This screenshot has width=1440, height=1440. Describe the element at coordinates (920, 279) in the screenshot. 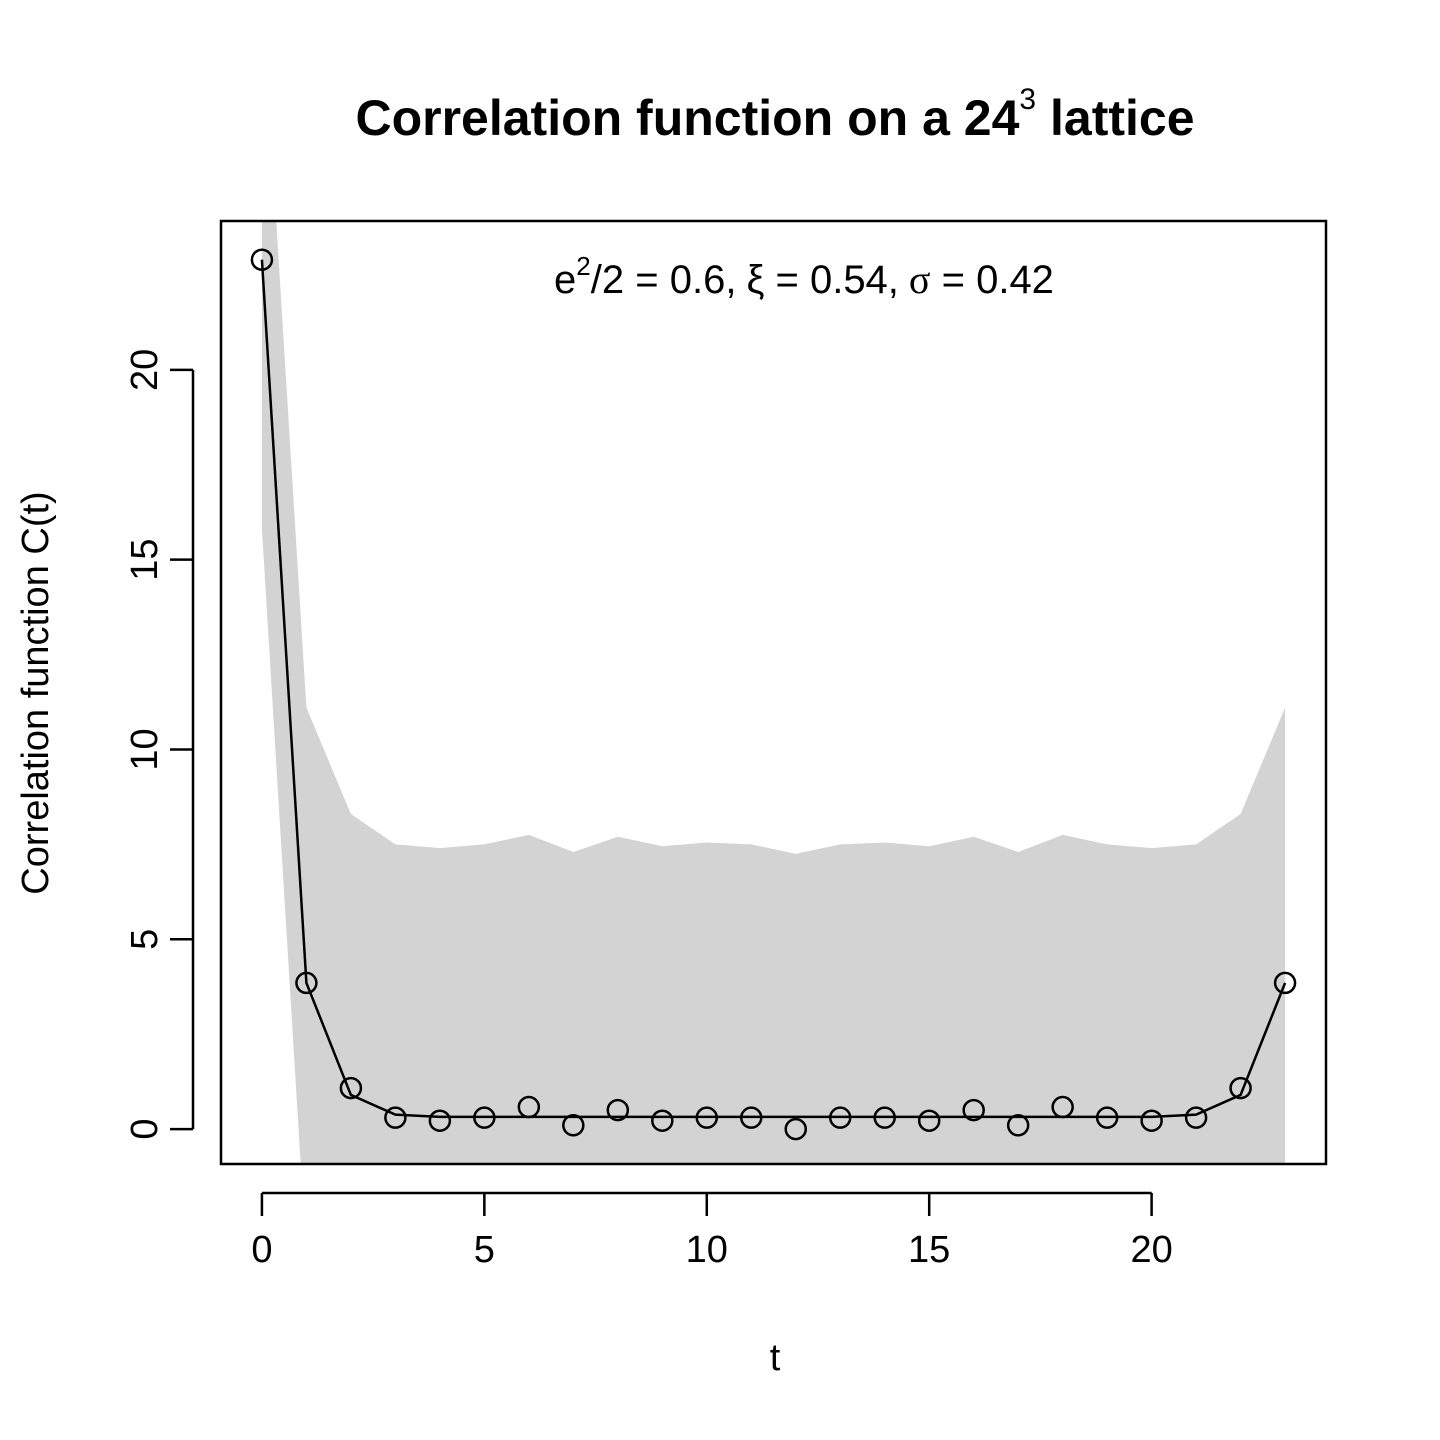

I see `annotation-sigma-symbol: σ` at that location.